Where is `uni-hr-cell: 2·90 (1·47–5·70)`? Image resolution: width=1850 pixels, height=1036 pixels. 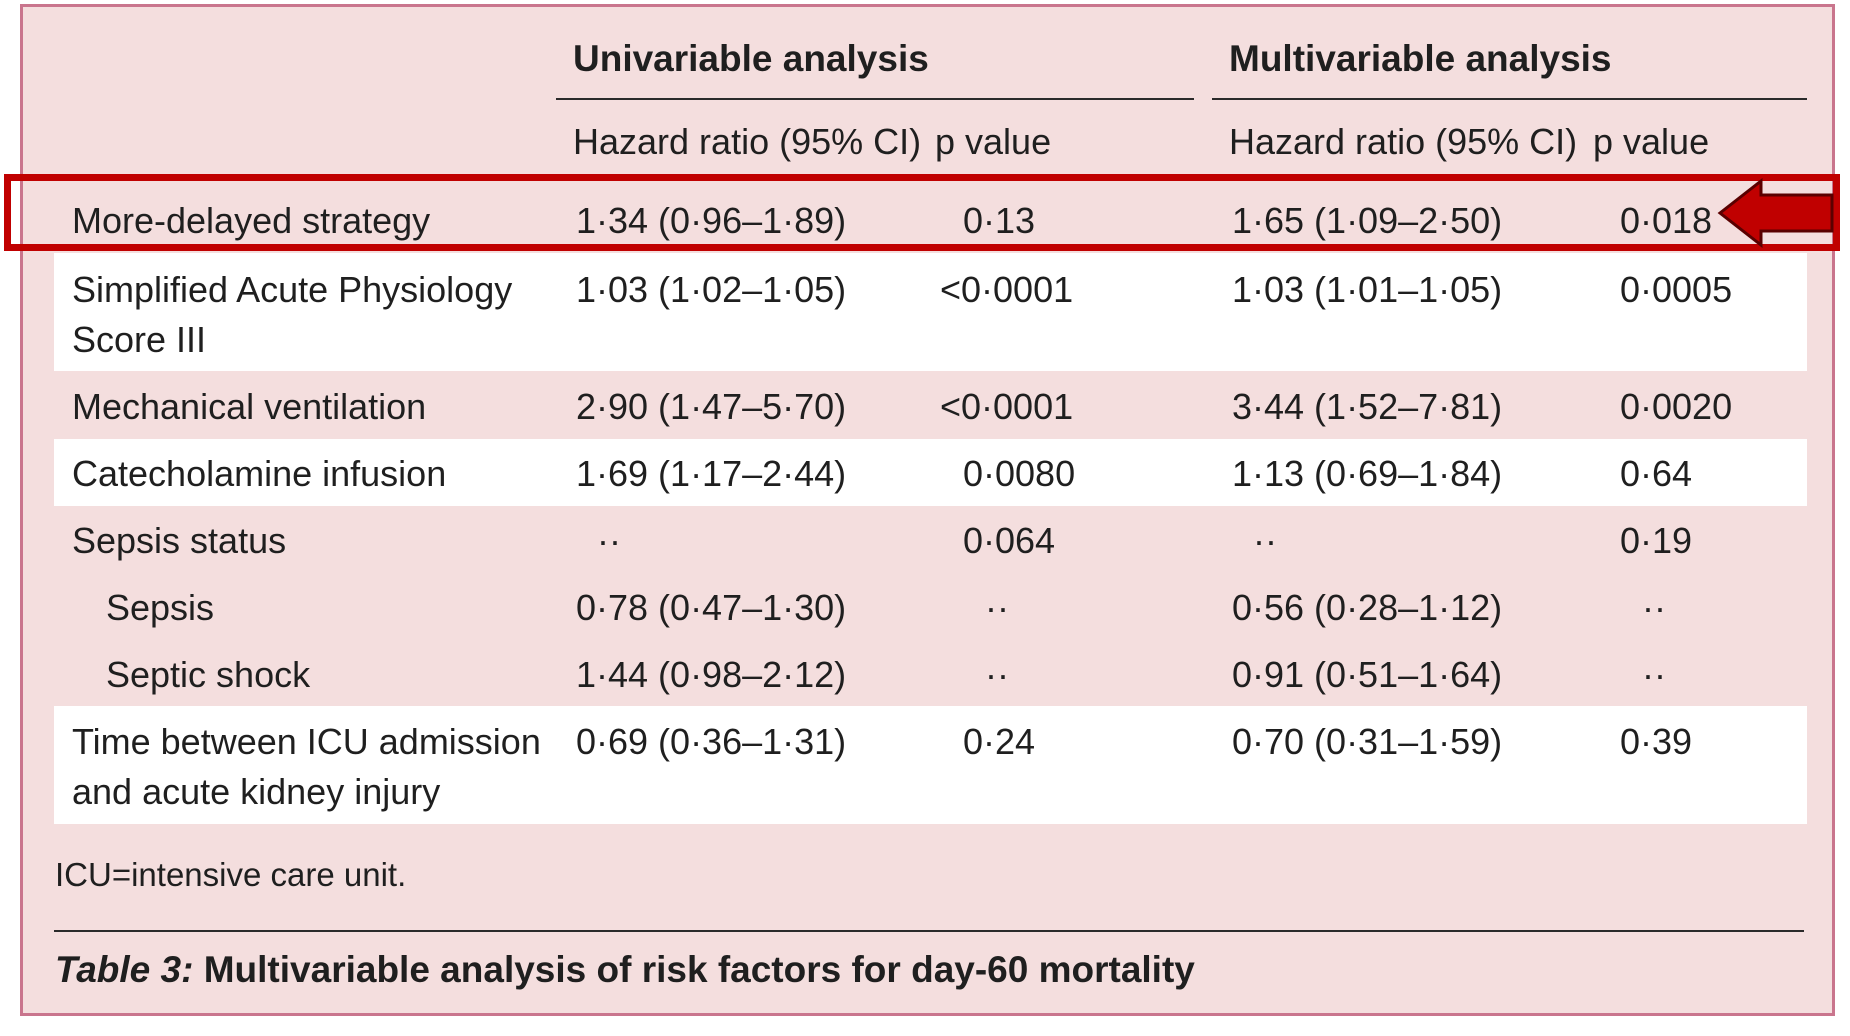
uni-hr-cell: 2·90 (1·47–5·70) is located at coordinates (711, 406).